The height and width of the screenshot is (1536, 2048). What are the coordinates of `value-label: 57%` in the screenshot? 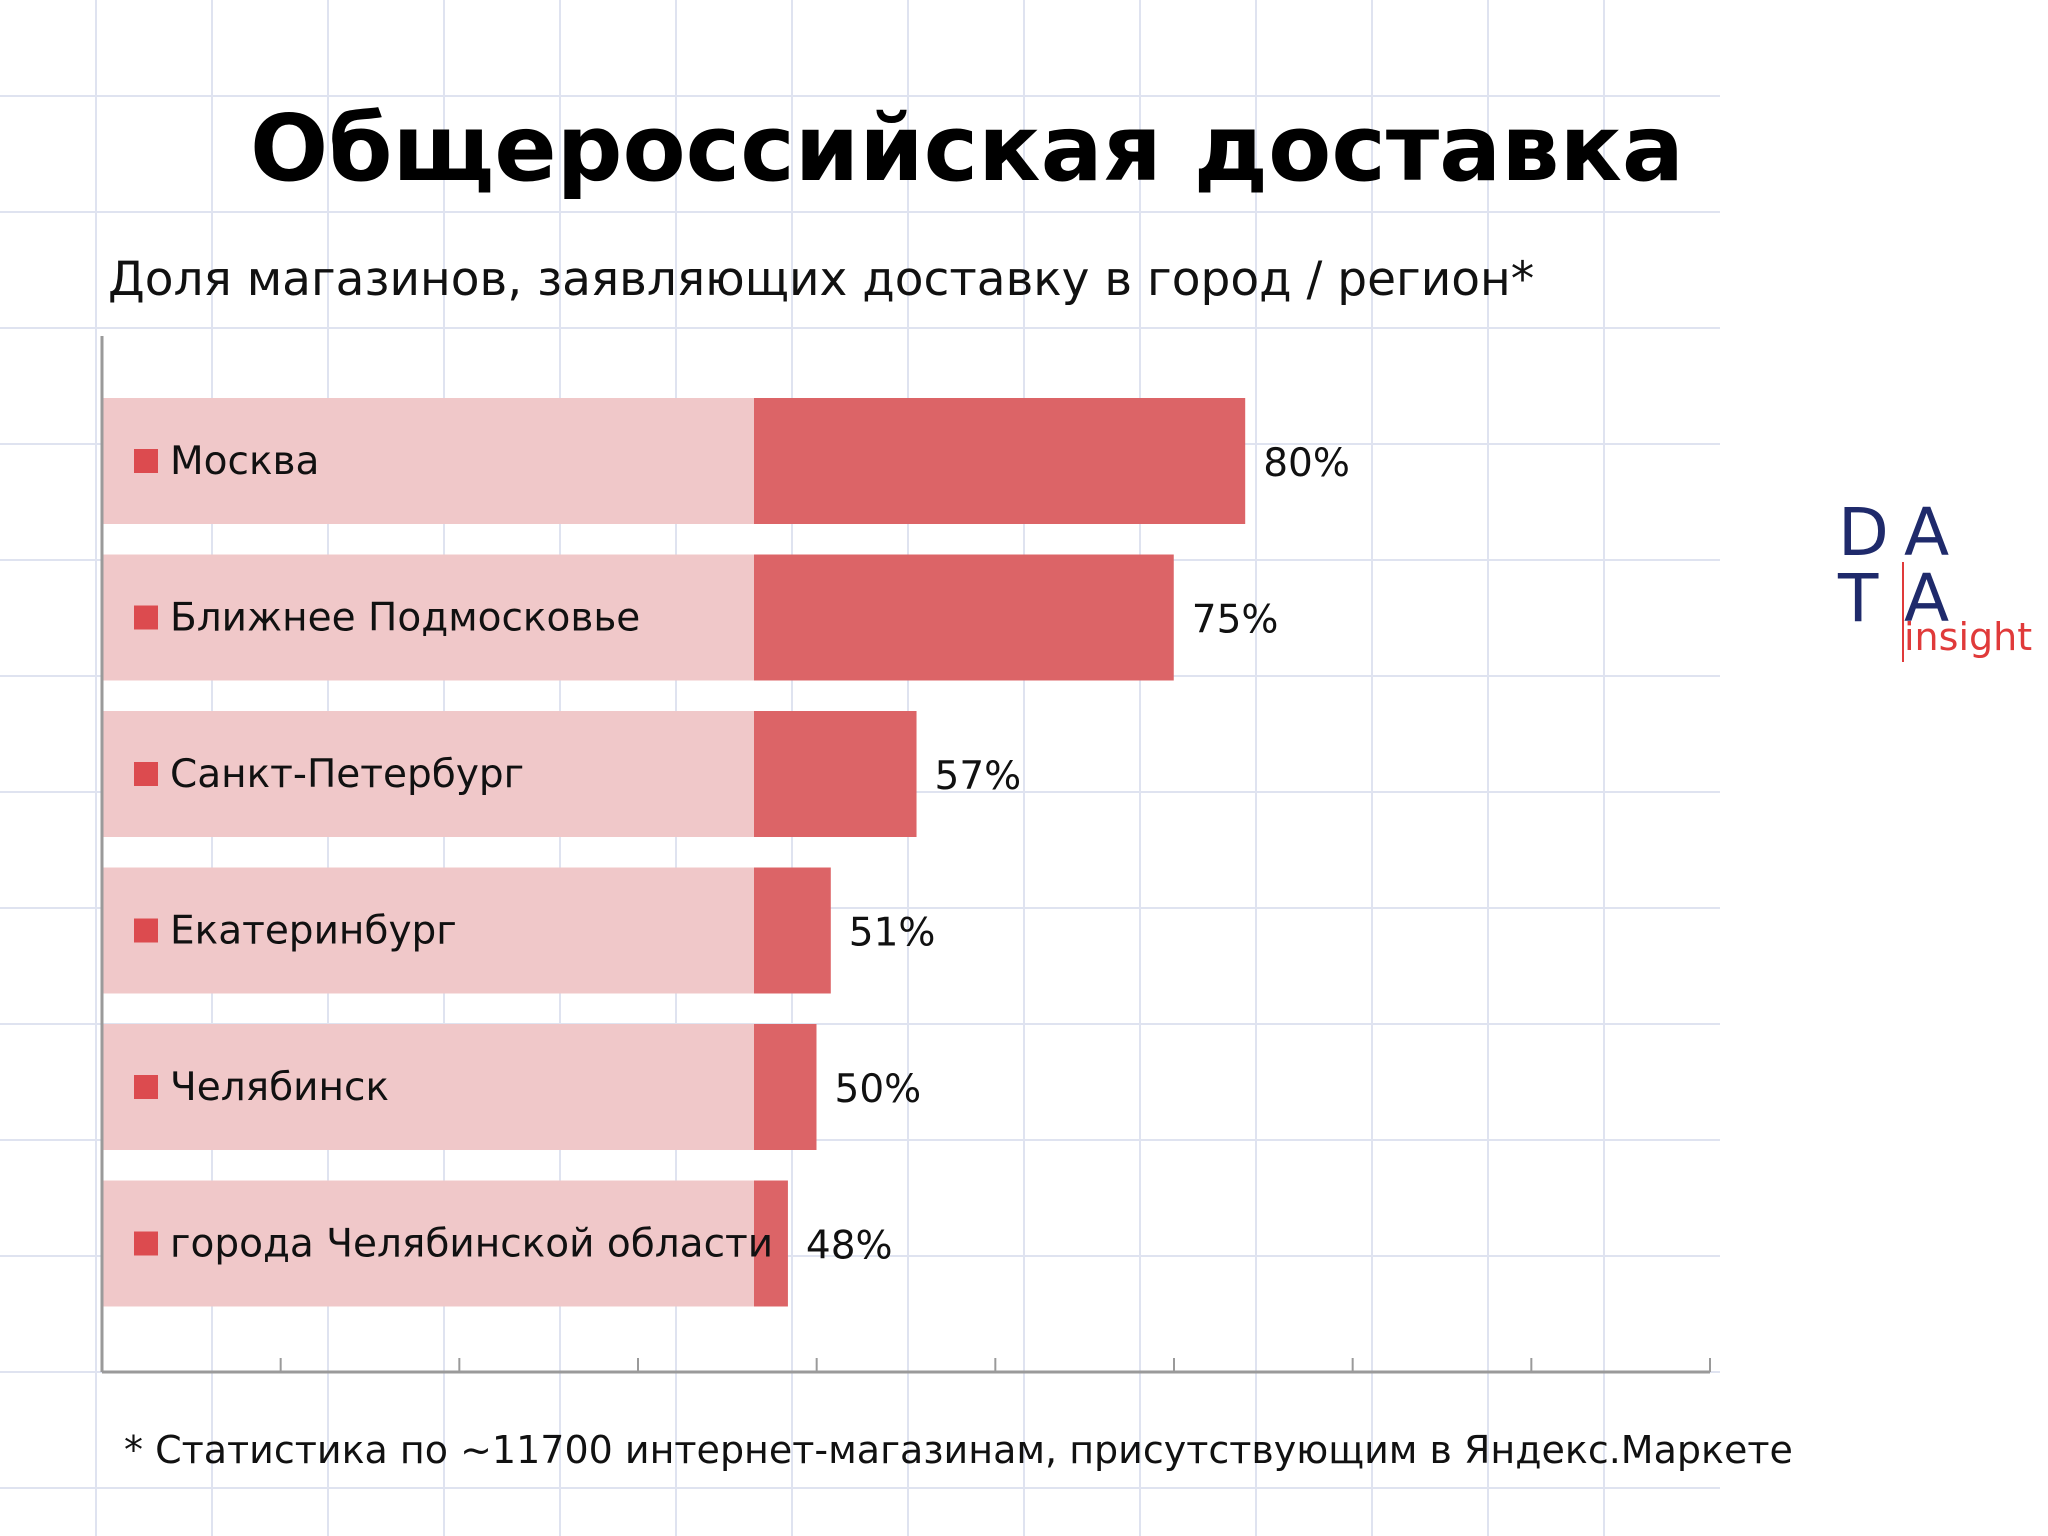 It's located at (978, 776).